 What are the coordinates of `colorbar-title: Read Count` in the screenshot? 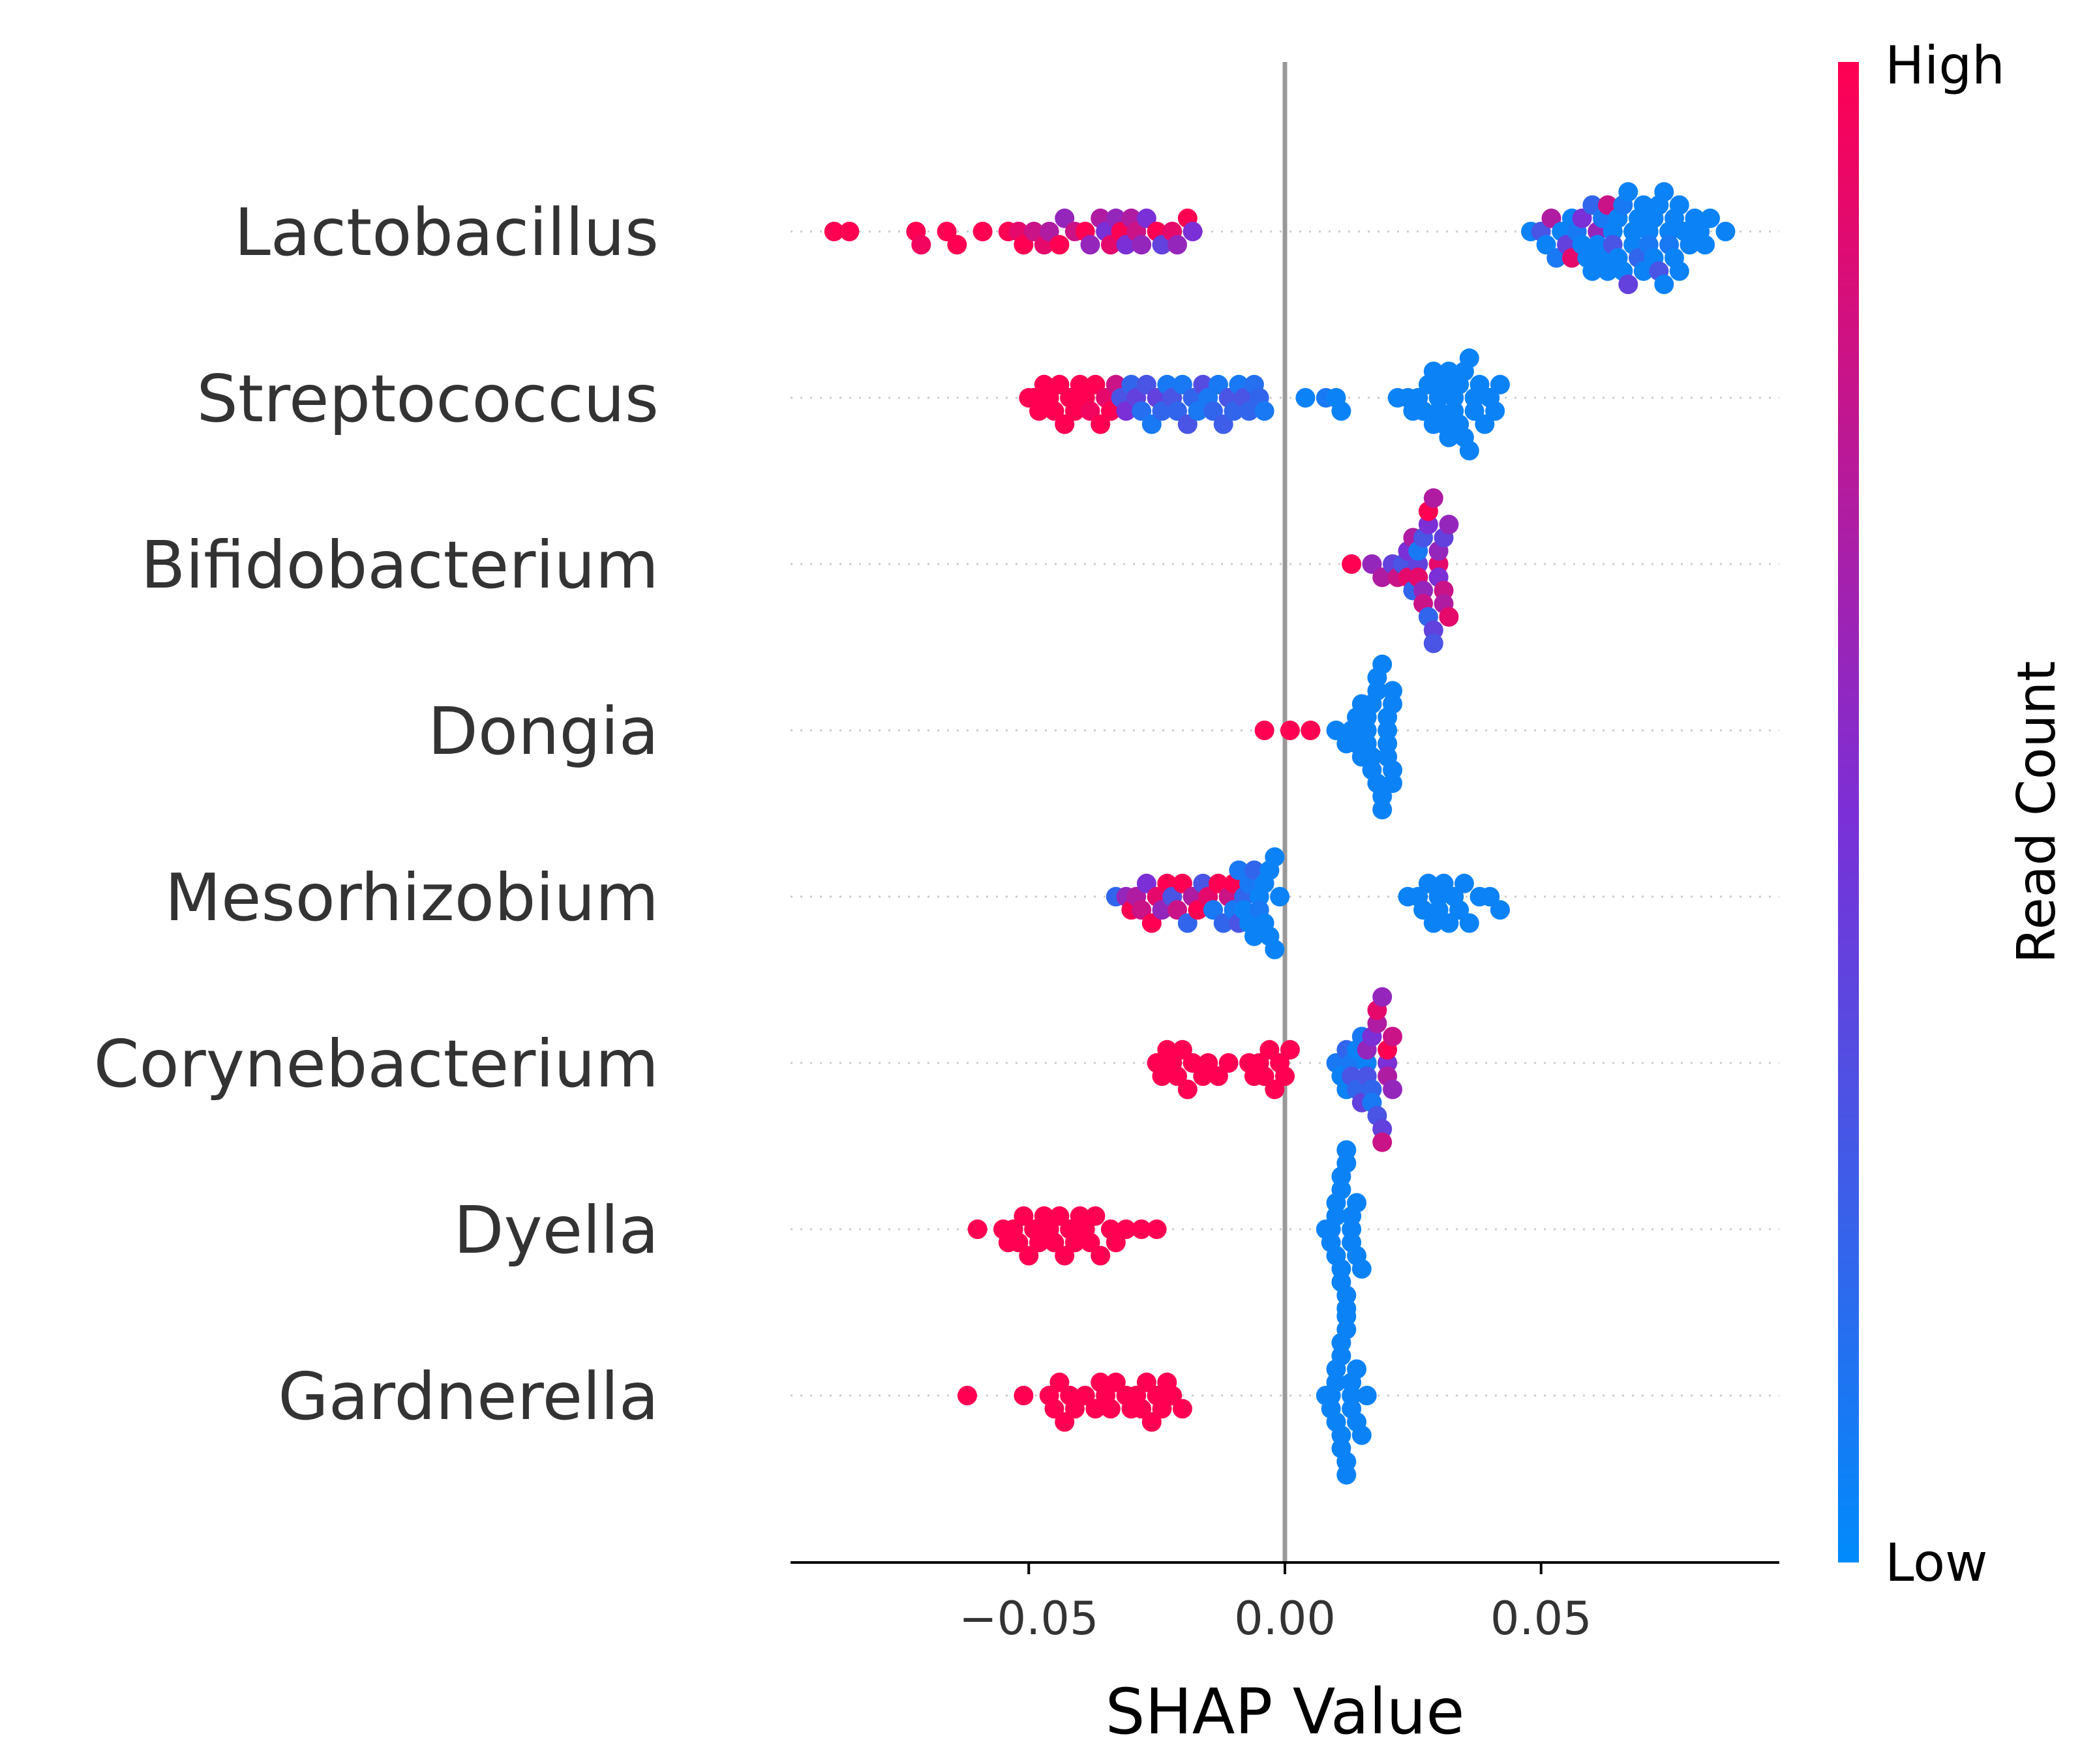 It's located at (2037, 812).